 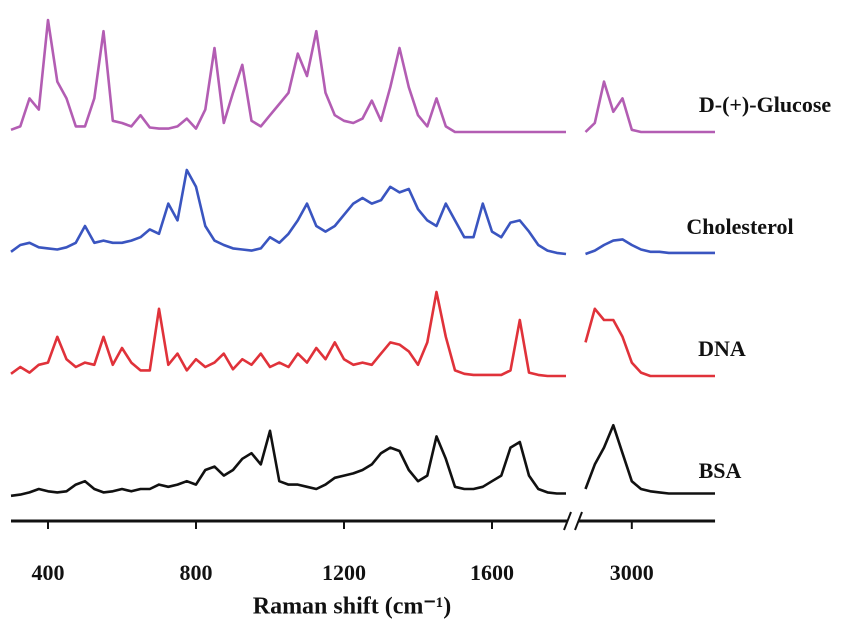 I want to click on x-axis-label: Raman shift (cm⁻¹), so click(x=352, y=607).